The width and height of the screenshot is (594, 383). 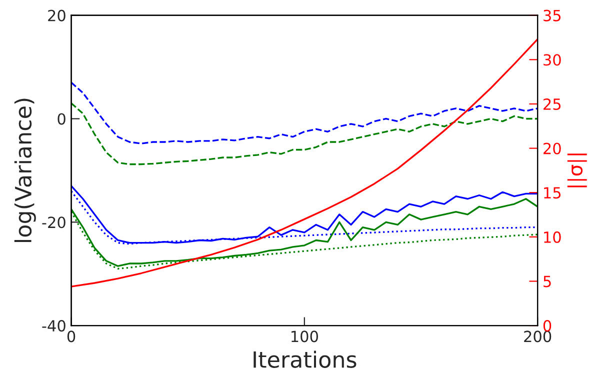 What do you see at coordinates (552, 104) in the screenshot?
I see `y2-tick-label: 25` at bounding box center [552, 104].